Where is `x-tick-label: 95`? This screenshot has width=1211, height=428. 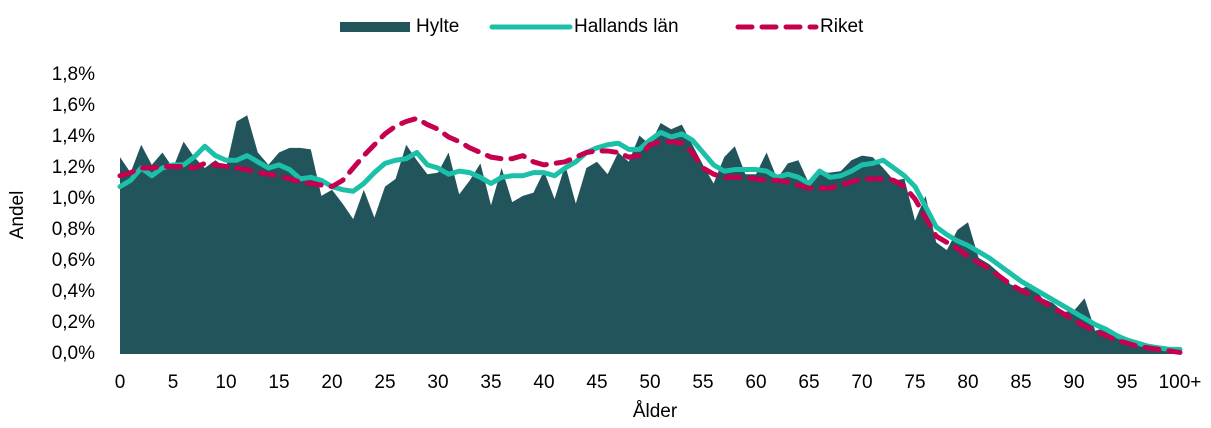
x-tick-label: 95 is located at coordinates (1126, 382).